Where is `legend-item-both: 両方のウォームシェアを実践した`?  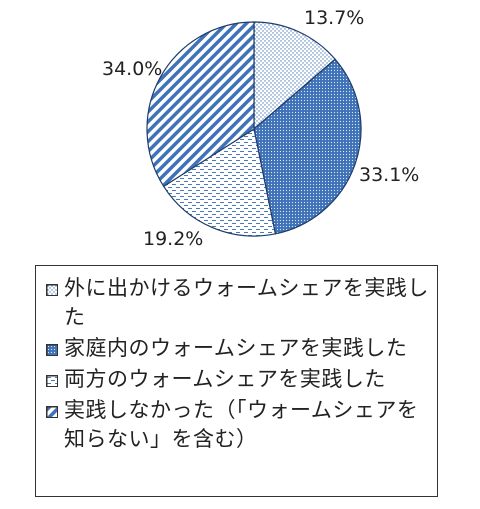 legend-item-both: 両方のウォームシェアを実践した is located at coordinates (237, 379).